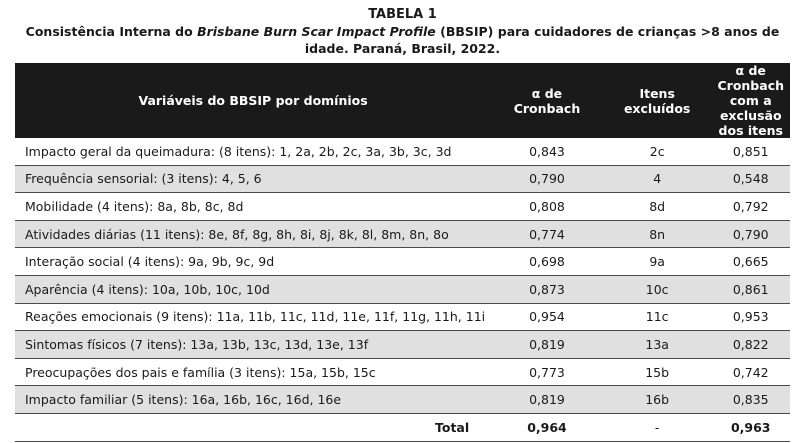 The image size is (805, 443). I want to click on total-row: Total 0,964 - 0,963, so click(402, 427).